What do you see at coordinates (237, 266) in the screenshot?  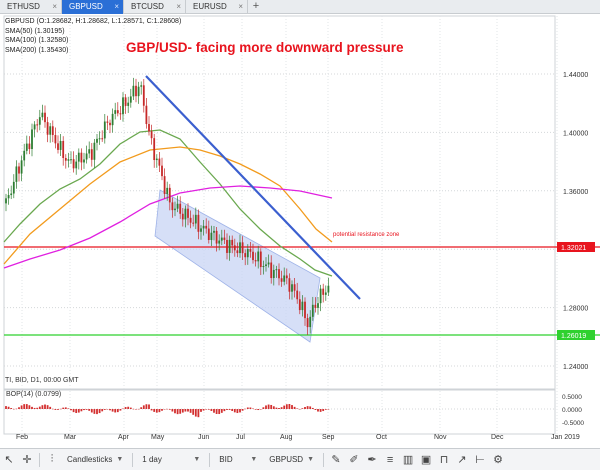 I see `downtrend-channel` at bounding box center [237, 266].